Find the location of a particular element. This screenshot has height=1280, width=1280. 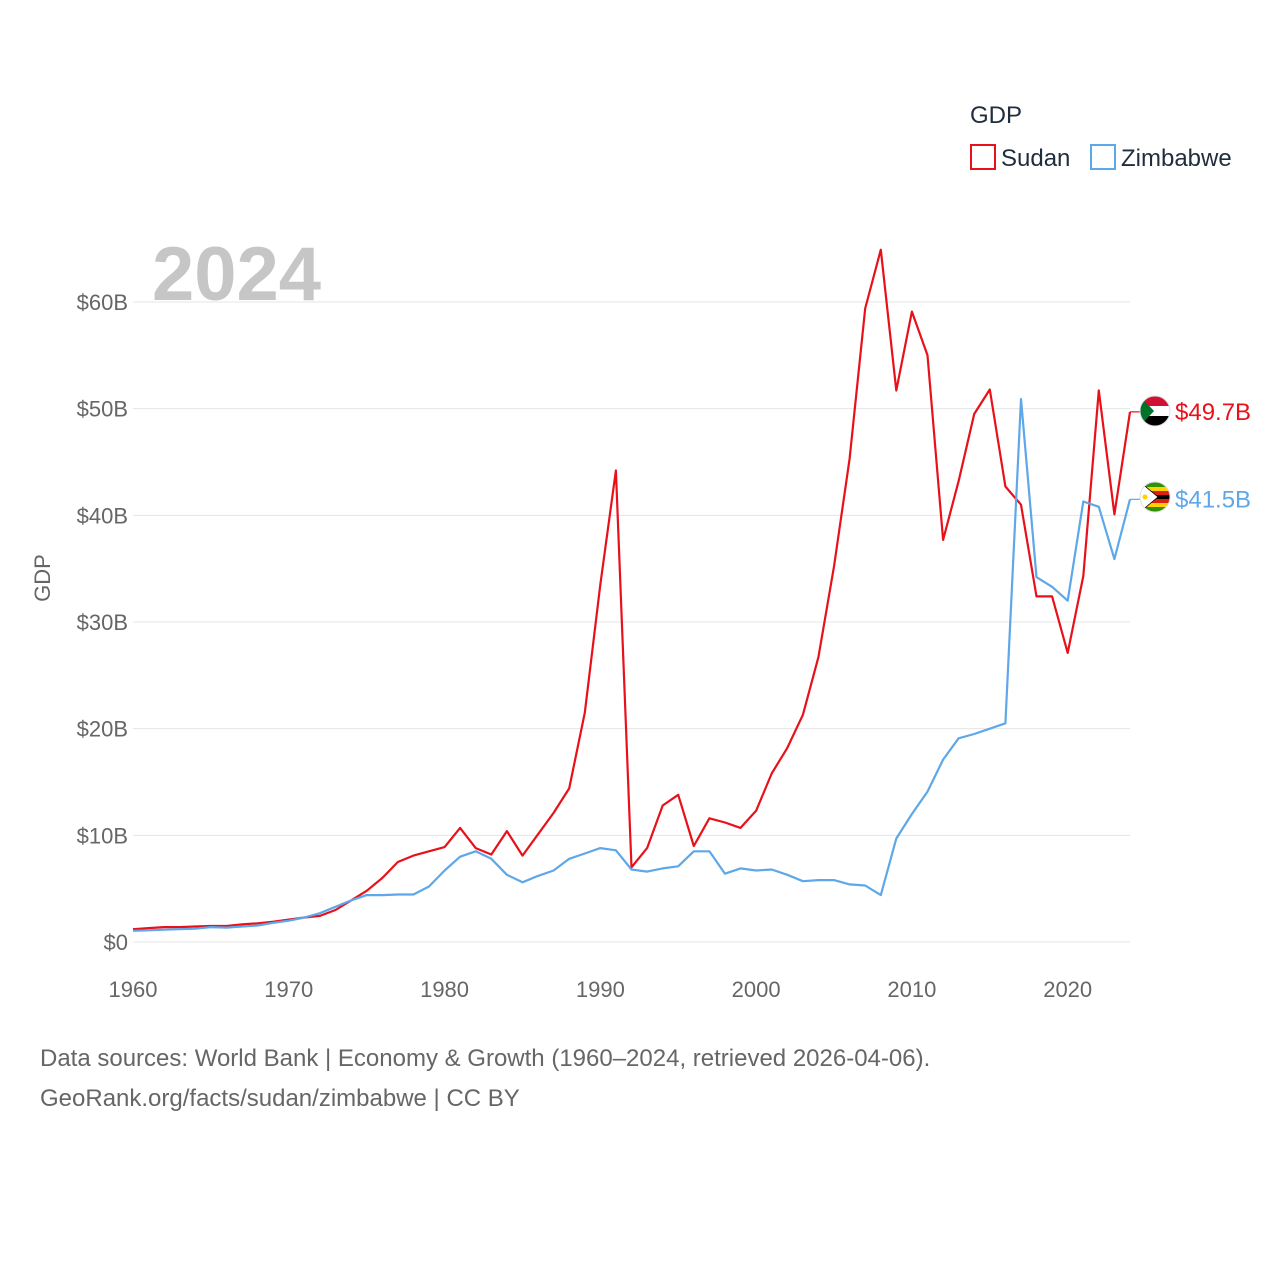

sudan-flag-icon is located at coordinates (1155, 411).